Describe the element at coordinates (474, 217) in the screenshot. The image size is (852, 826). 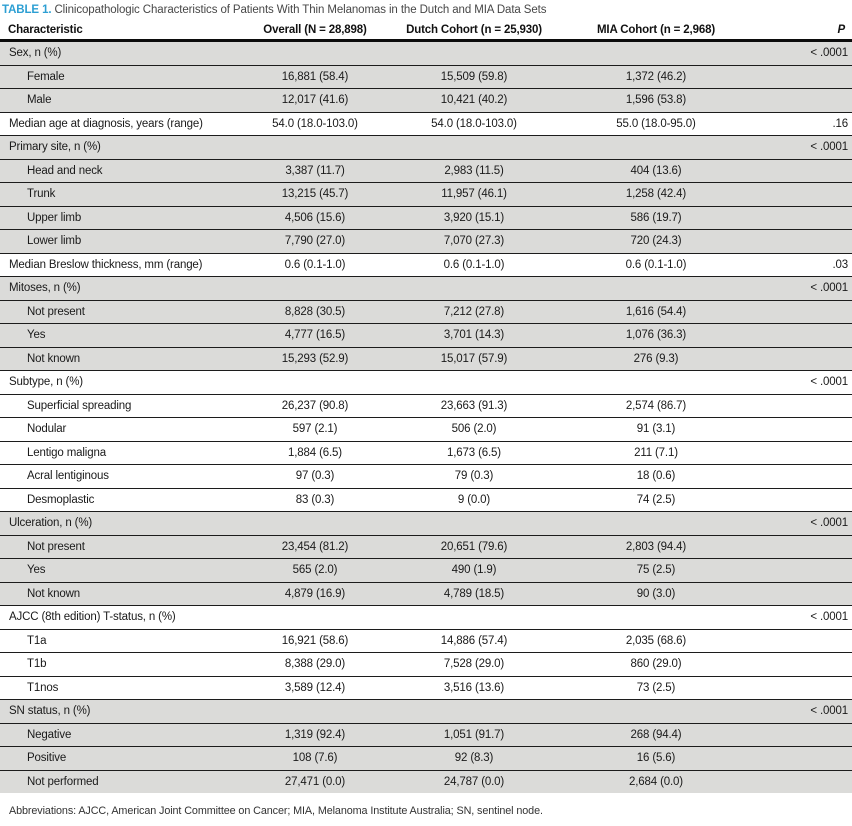
I see `dutch-value-cell: 3,920 (15.1)` at that location.